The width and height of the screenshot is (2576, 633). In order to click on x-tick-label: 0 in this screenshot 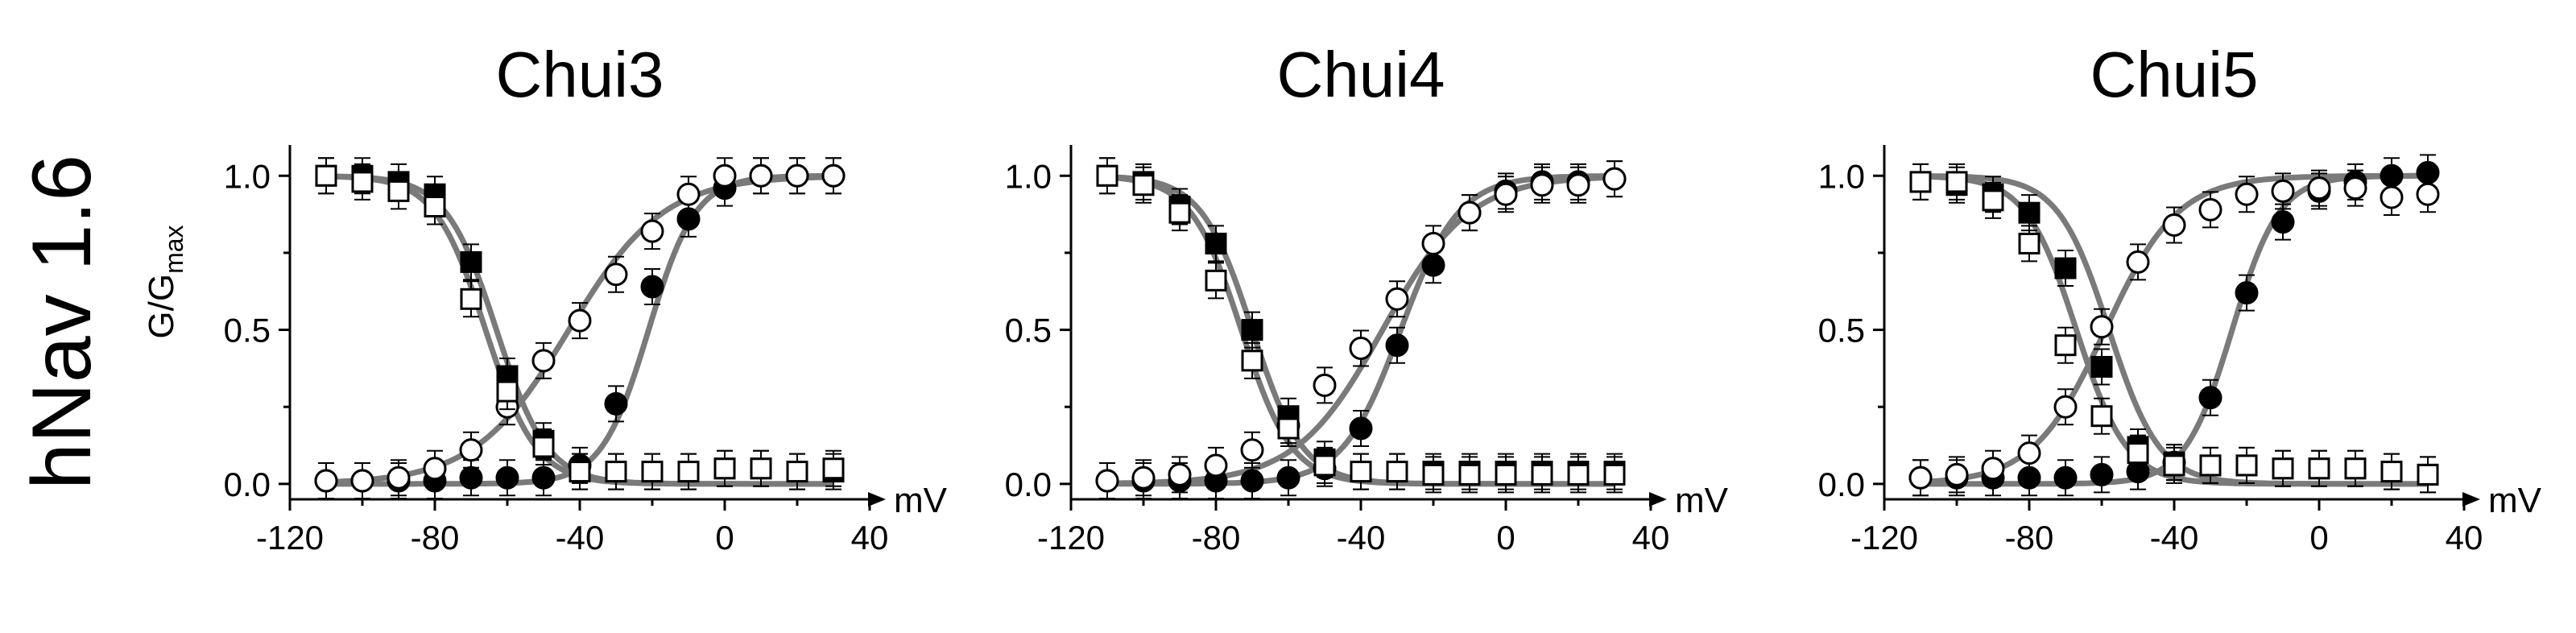, I will do `click(2318, 537)`.